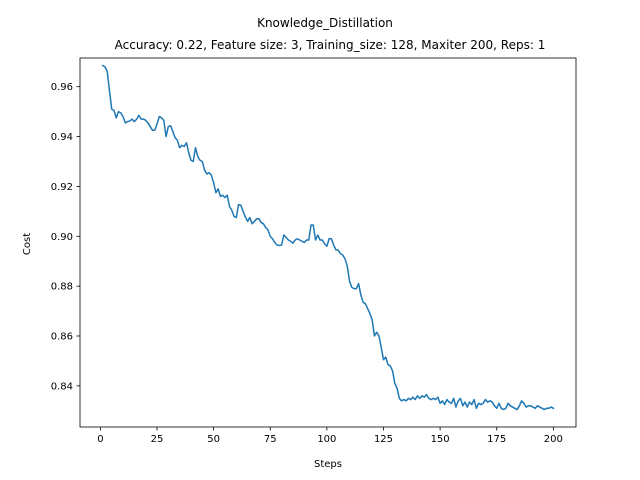 The height and width of the screenshot is (480, 640). Describe the element at coordinates (62, 137) in the screenshot. I see `y-tick-label: 0.94` at that location.